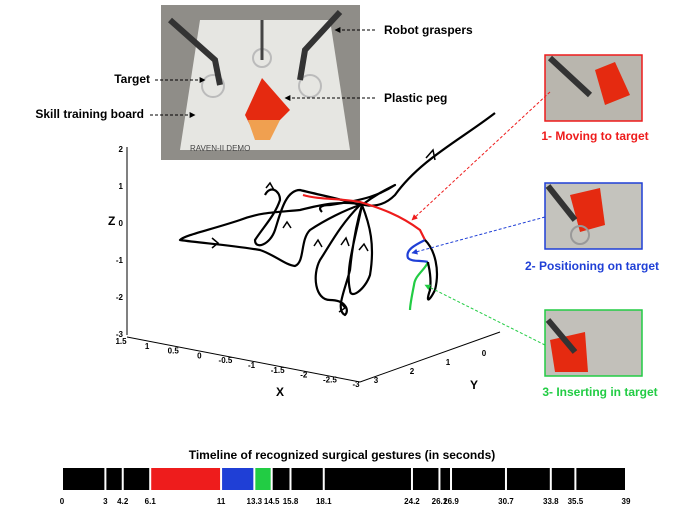 The image size is (683, 513). I want to click on gesture-label: 3- Inserting in target, so click(599, 392).